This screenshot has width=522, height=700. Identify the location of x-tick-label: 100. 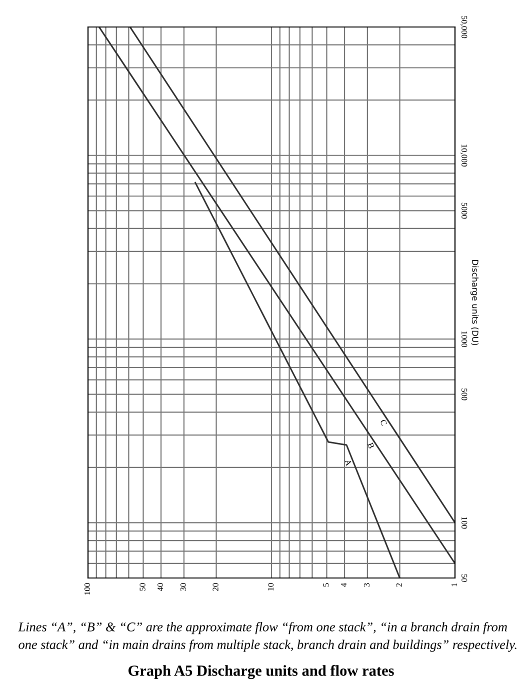
(87, 589).